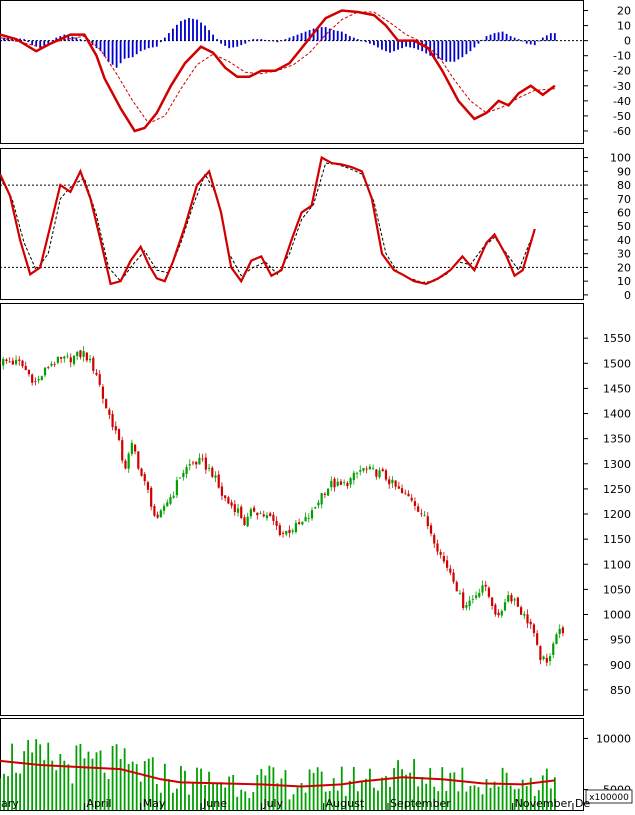 The height and width of the screenshot is (815, 635). I want to click on price-tick-label: 950, so click(620, 640).